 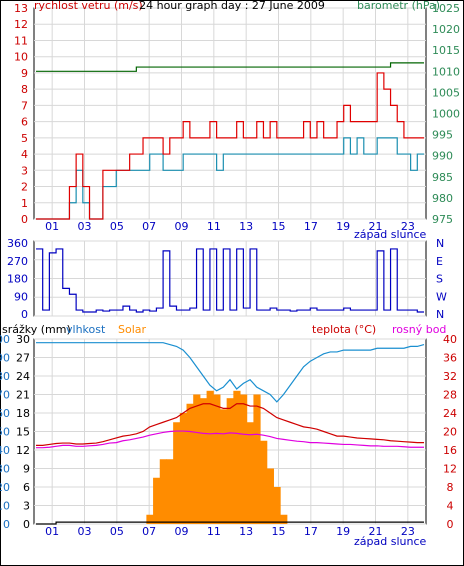 What do you see at coordinates (117, 531) in the screenshot?
I see `p3-hour-label-05: 05` at bounding box center [117, 531].